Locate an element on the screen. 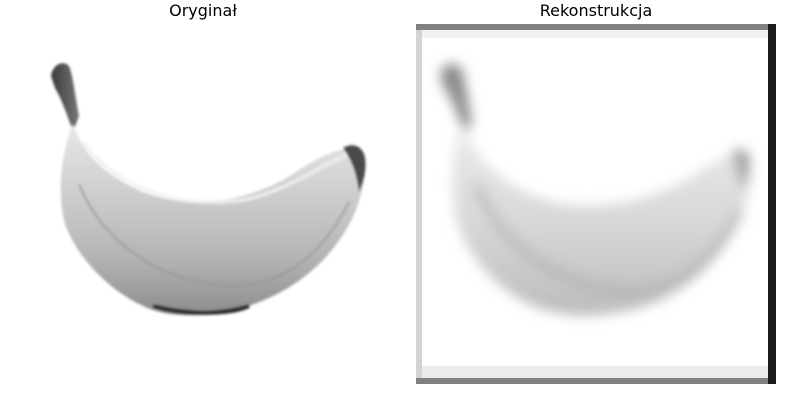 Image resolution: width=800 pixels, height=400 pixels. frame-bottom-edge is located at coordinates (596, 381).